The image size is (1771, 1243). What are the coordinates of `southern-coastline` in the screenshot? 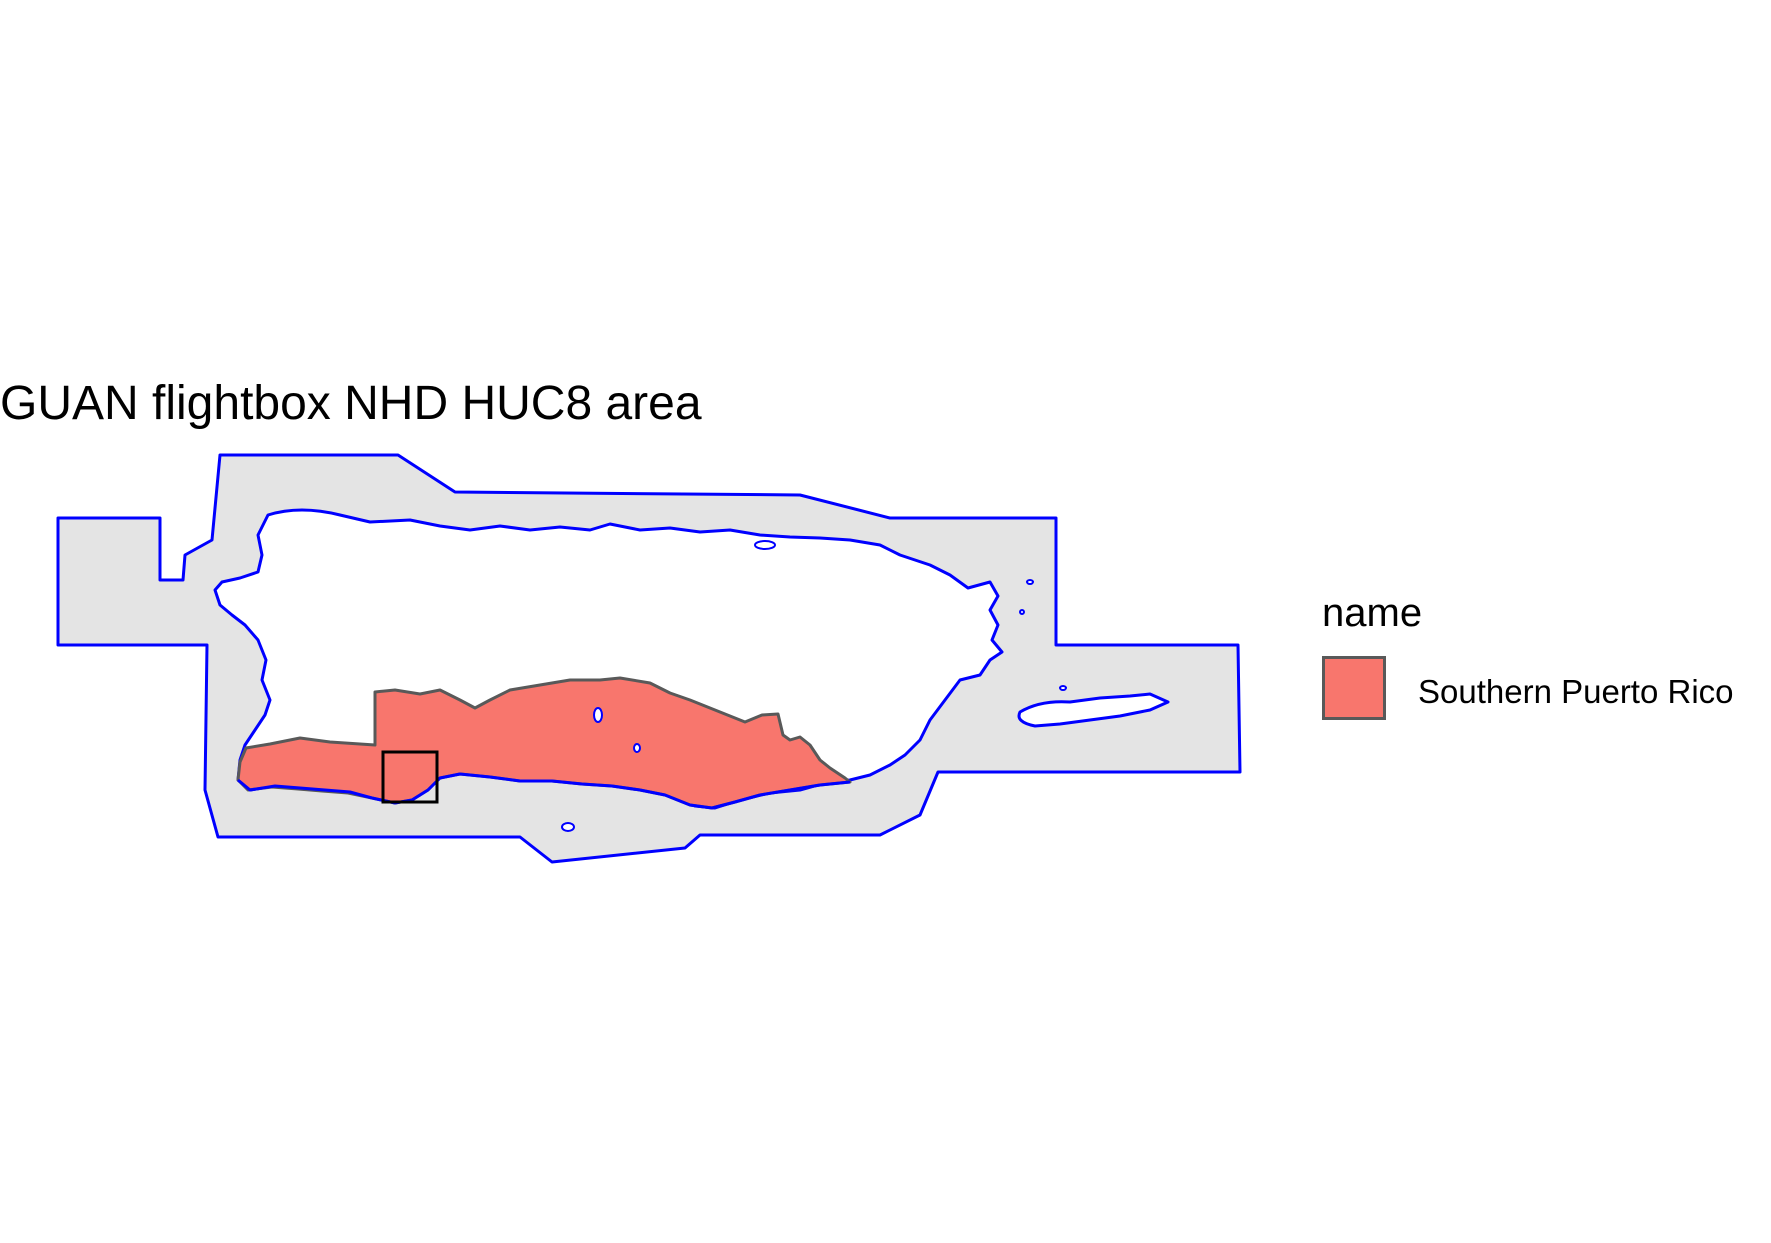 It's located at (544, 791).